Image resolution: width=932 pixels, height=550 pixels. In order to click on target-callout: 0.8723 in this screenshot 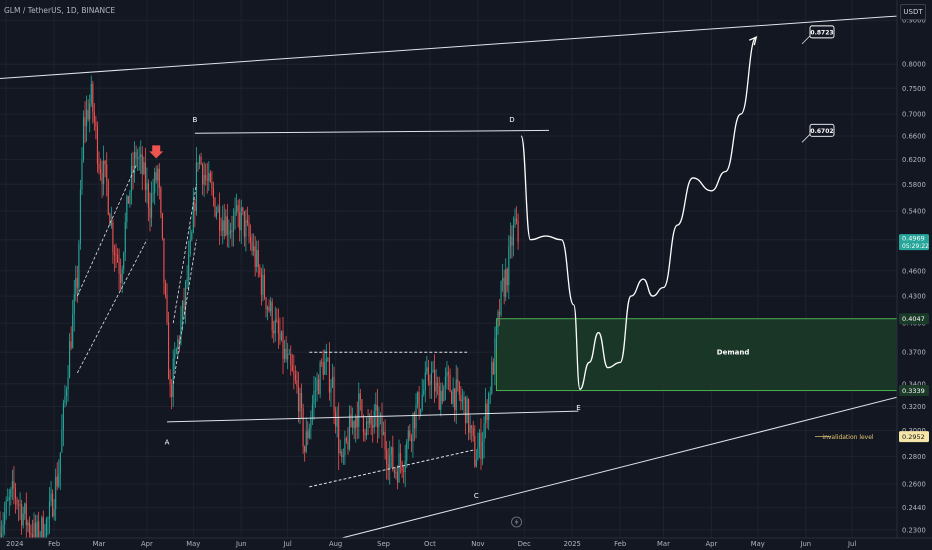, I will do `click(818, 35)`.